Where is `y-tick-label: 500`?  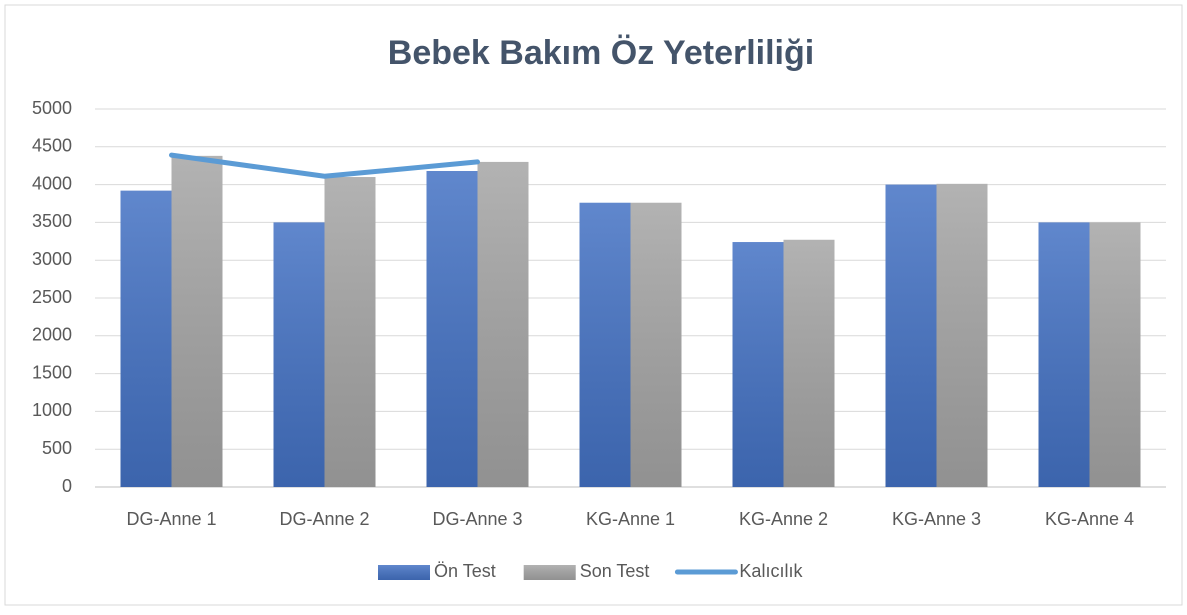
y-tick-label: 500 is located at coordinates (57, 448).